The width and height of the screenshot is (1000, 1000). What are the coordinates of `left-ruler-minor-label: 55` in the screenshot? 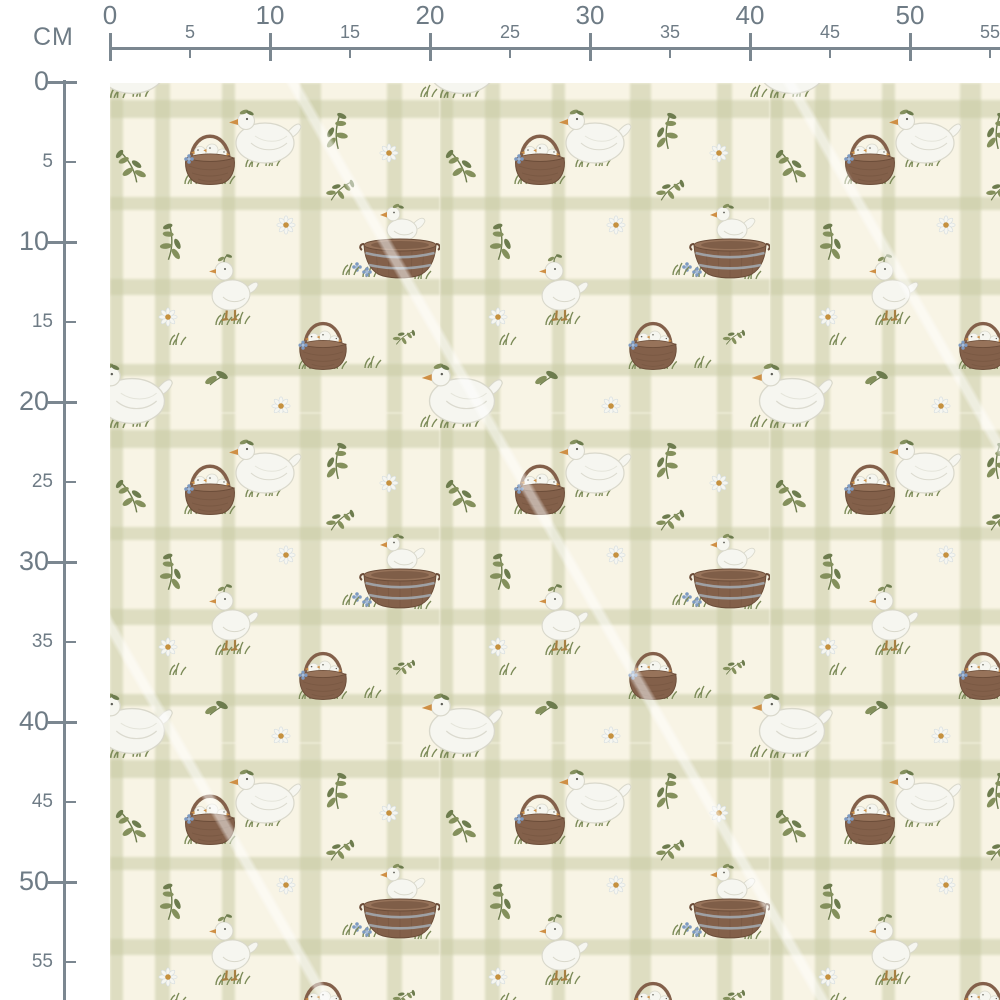 It's located at (42, 962).